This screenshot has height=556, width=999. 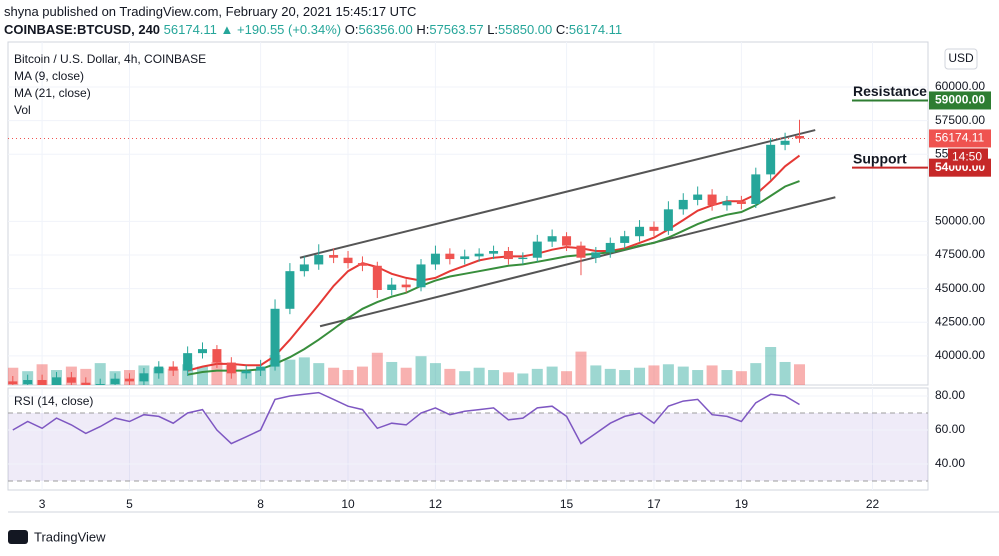 What do you see at coordinates (351, 29) in the screenshot?
I see `o-label: O:` at bounding box center [351, 29].